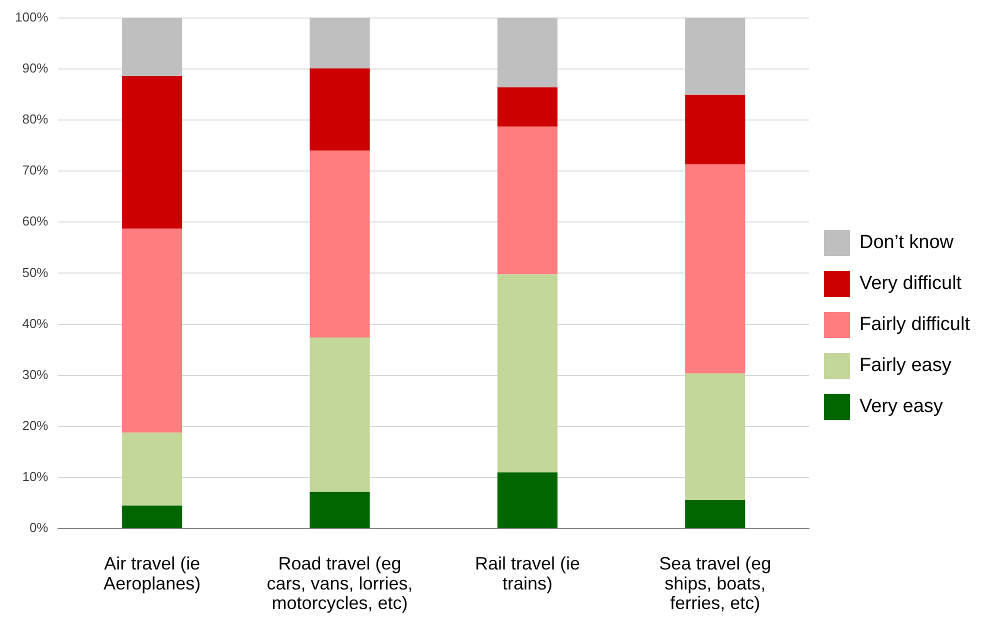  I want to click on x-tick-label: Sea travel (eg ships, boats, ferries, etc), so click(715, 583).